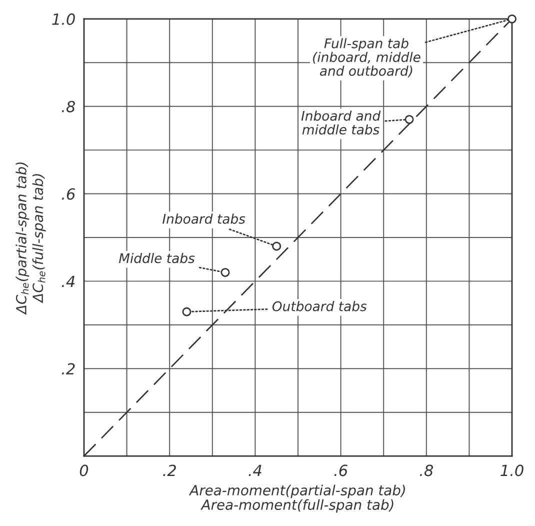 Image resolution: width=535 pixels, height=526 pixels. I want to click on y-tick-label: .4, so click(68, 282).